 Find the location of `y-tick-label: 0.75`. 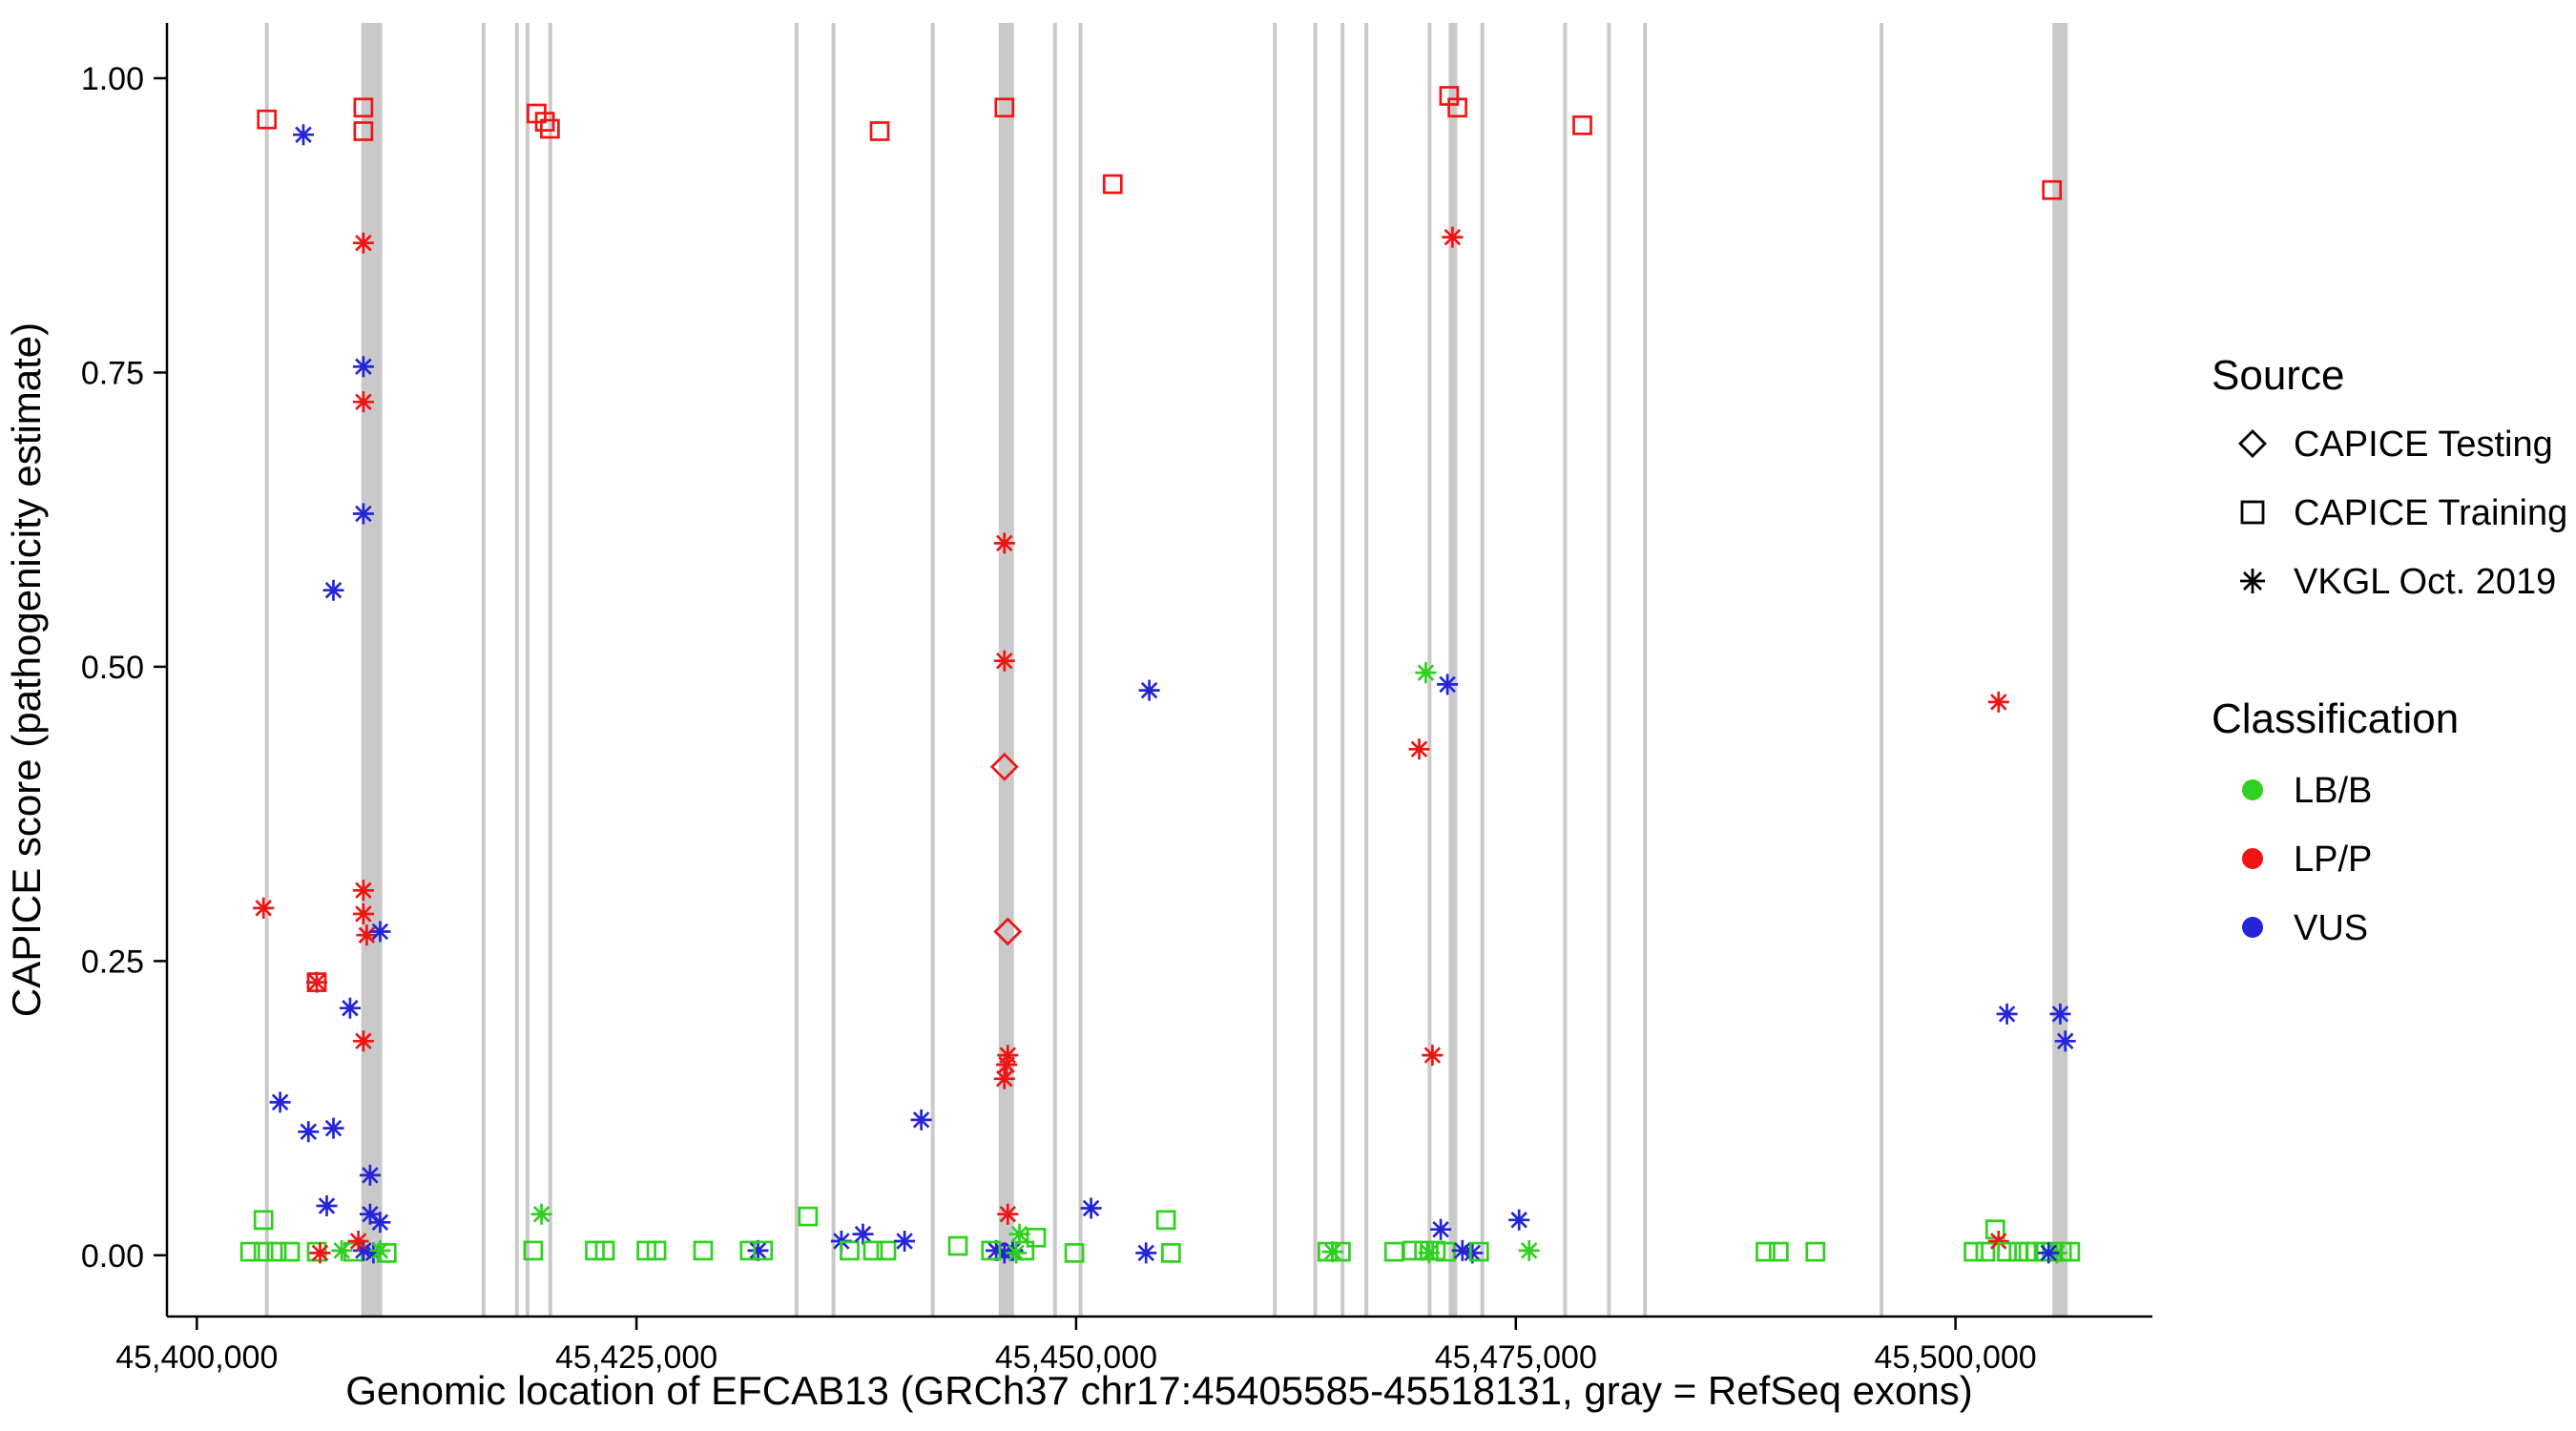

y-tick-label: 0.75 is located at coordinates (112, 374).